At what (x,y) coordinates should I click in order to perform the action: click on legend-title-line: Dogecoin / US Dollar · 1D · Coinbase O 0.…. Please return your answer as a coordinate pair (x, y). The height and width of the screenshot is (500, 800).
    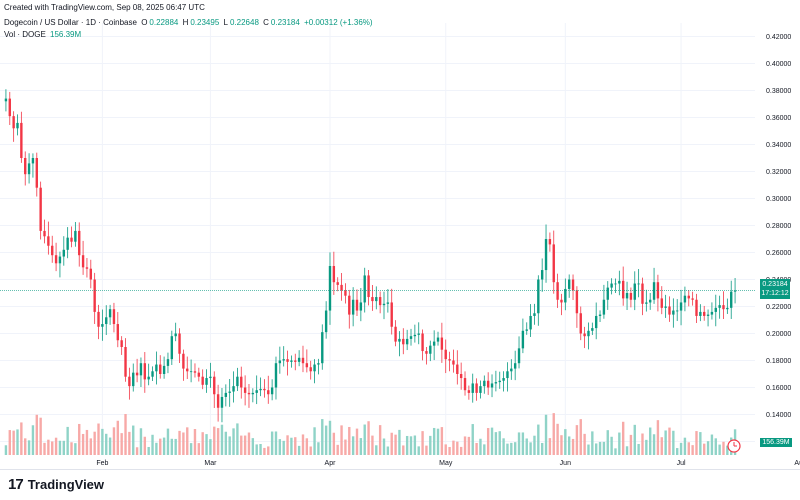
    Looking at the image, I should click on (189, 22).